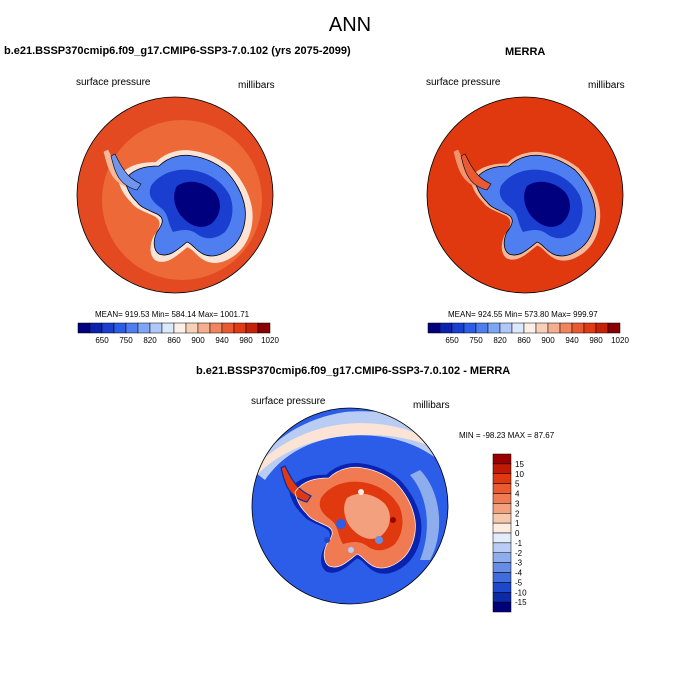 The width and height of the screenshot is (700, 700). I want to click on panel-1-stats: MEAN= 919.53 Min= 584.14 Max= 1001.71, so click(172, 314).